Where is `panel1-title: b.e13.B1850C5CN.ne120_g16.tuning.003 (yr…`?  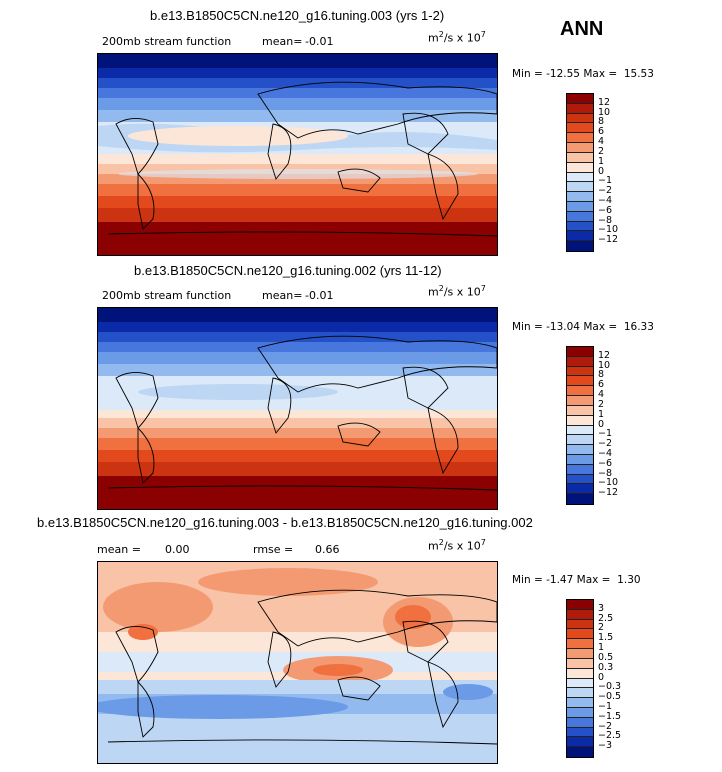
panel1-title: b.e13.B1850C5CN.ne120_g16.tuning.003 (yr… is located at coordinates (297, 15).